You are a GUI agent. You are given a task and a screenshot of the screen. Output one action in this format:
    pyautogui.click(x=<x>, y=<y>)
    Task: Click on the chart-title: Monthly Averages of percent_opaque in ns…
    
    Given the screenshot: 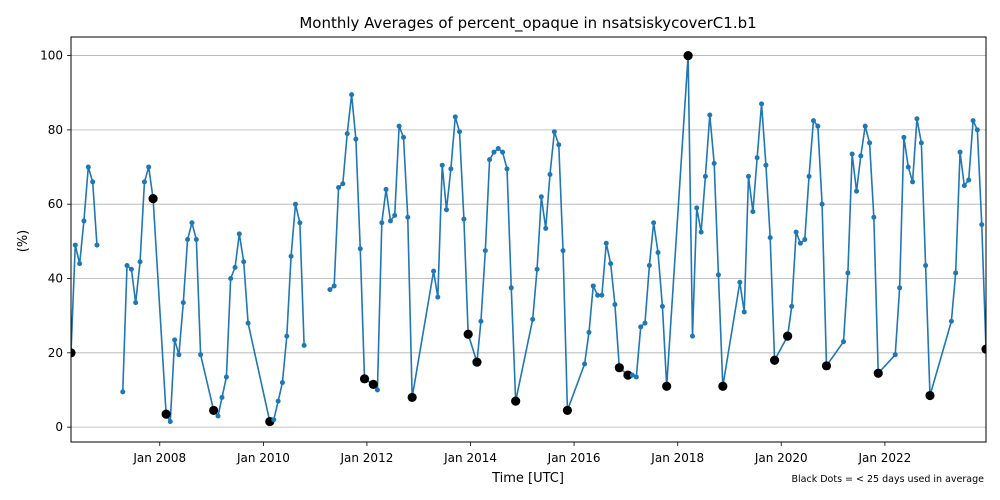 What is the action you would take?
    pyautogui.click(x=527, y=23)
    